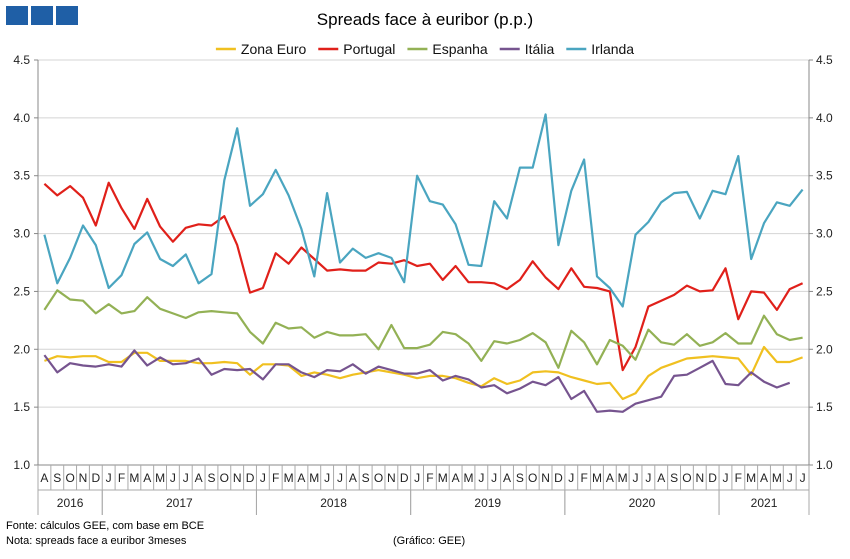 The height and width of the screenshot is (559, 850). Describe the element at coordinates (824, 291) in the screenshot. I see `y-tick-label-right: 2.5` at that location.